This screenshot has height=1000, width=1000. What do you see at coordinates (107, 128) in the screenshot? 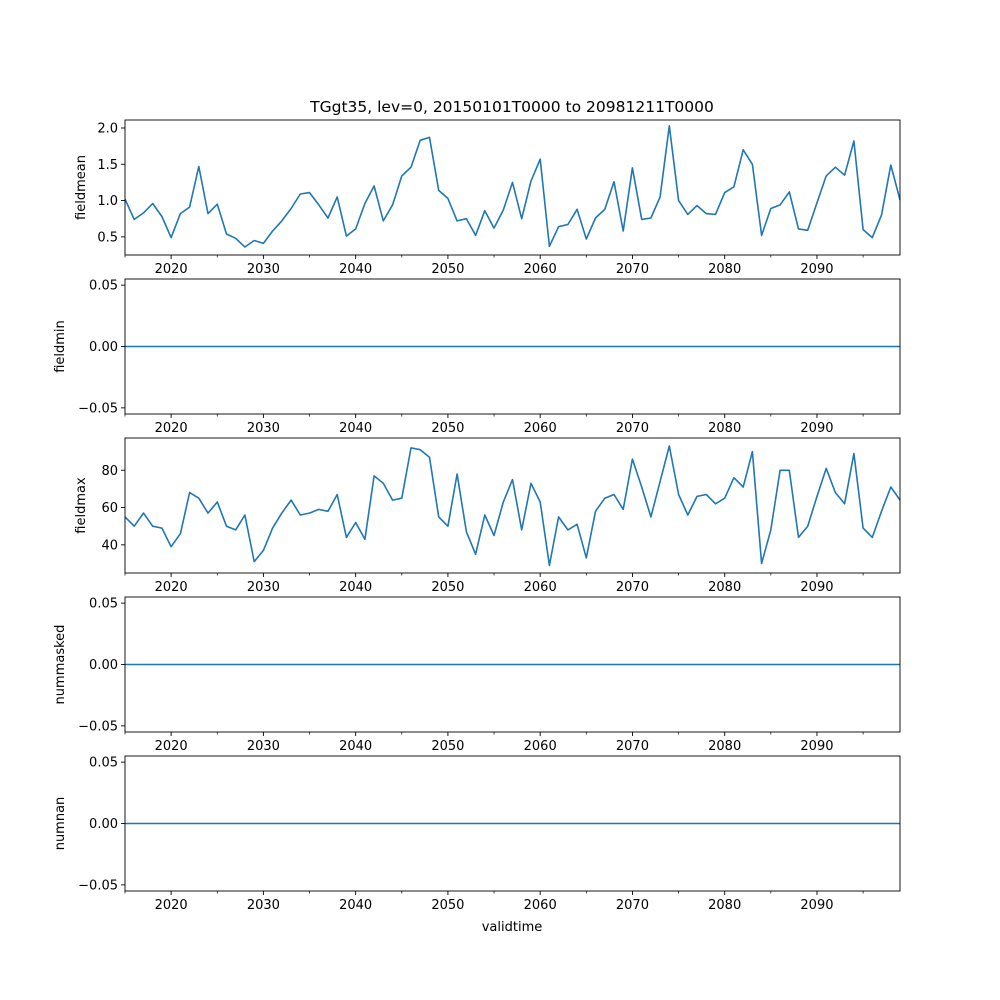
I see `y-tick-label: 2.0` at bounding box center [107, 128].